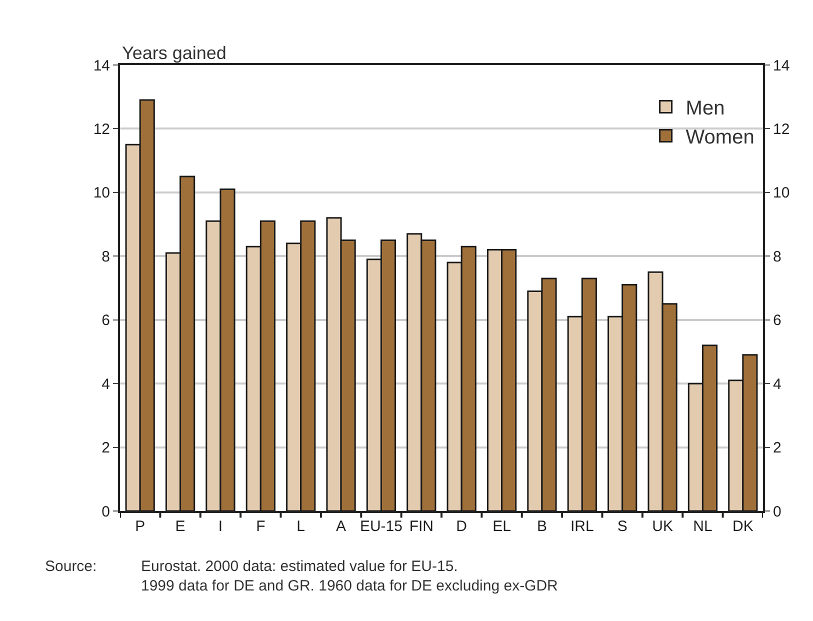 The height and width of the screenshot is (621, 813). What do you see at coordinates (777, 321) in the screenshot?
I see `y2-tick-label: 6` at bounding box center [777, 321].